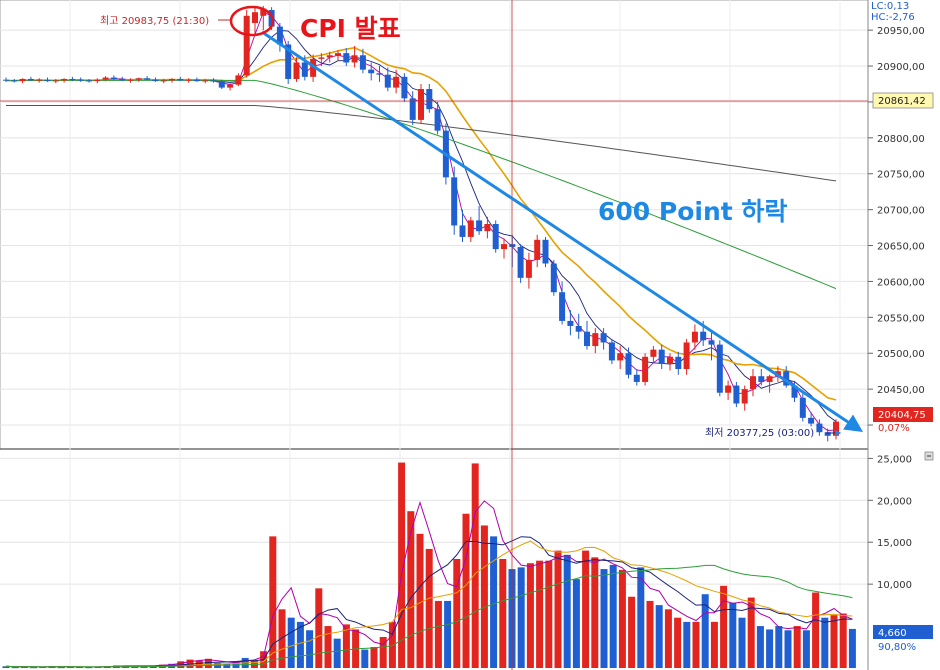 This screenshot has height=670, width=940. Describe the element at coordinates (901, 175) in the screenshot. I see `price-tick-label: 20750,00` at that location.